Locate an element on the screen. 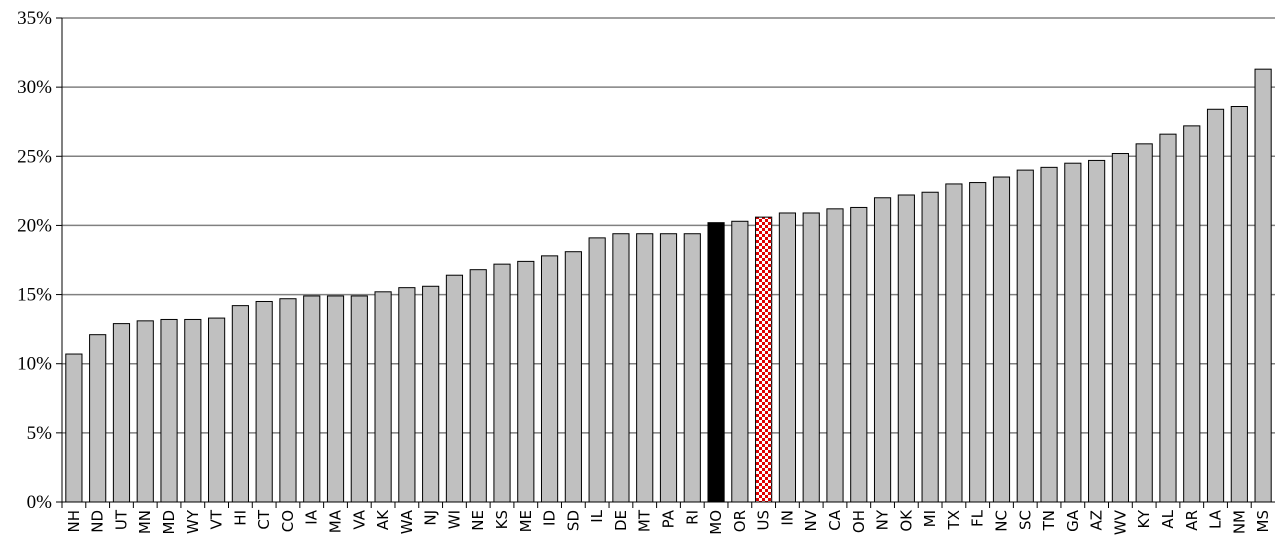  x-tick-label: NE is located at coordinates (478, 520).